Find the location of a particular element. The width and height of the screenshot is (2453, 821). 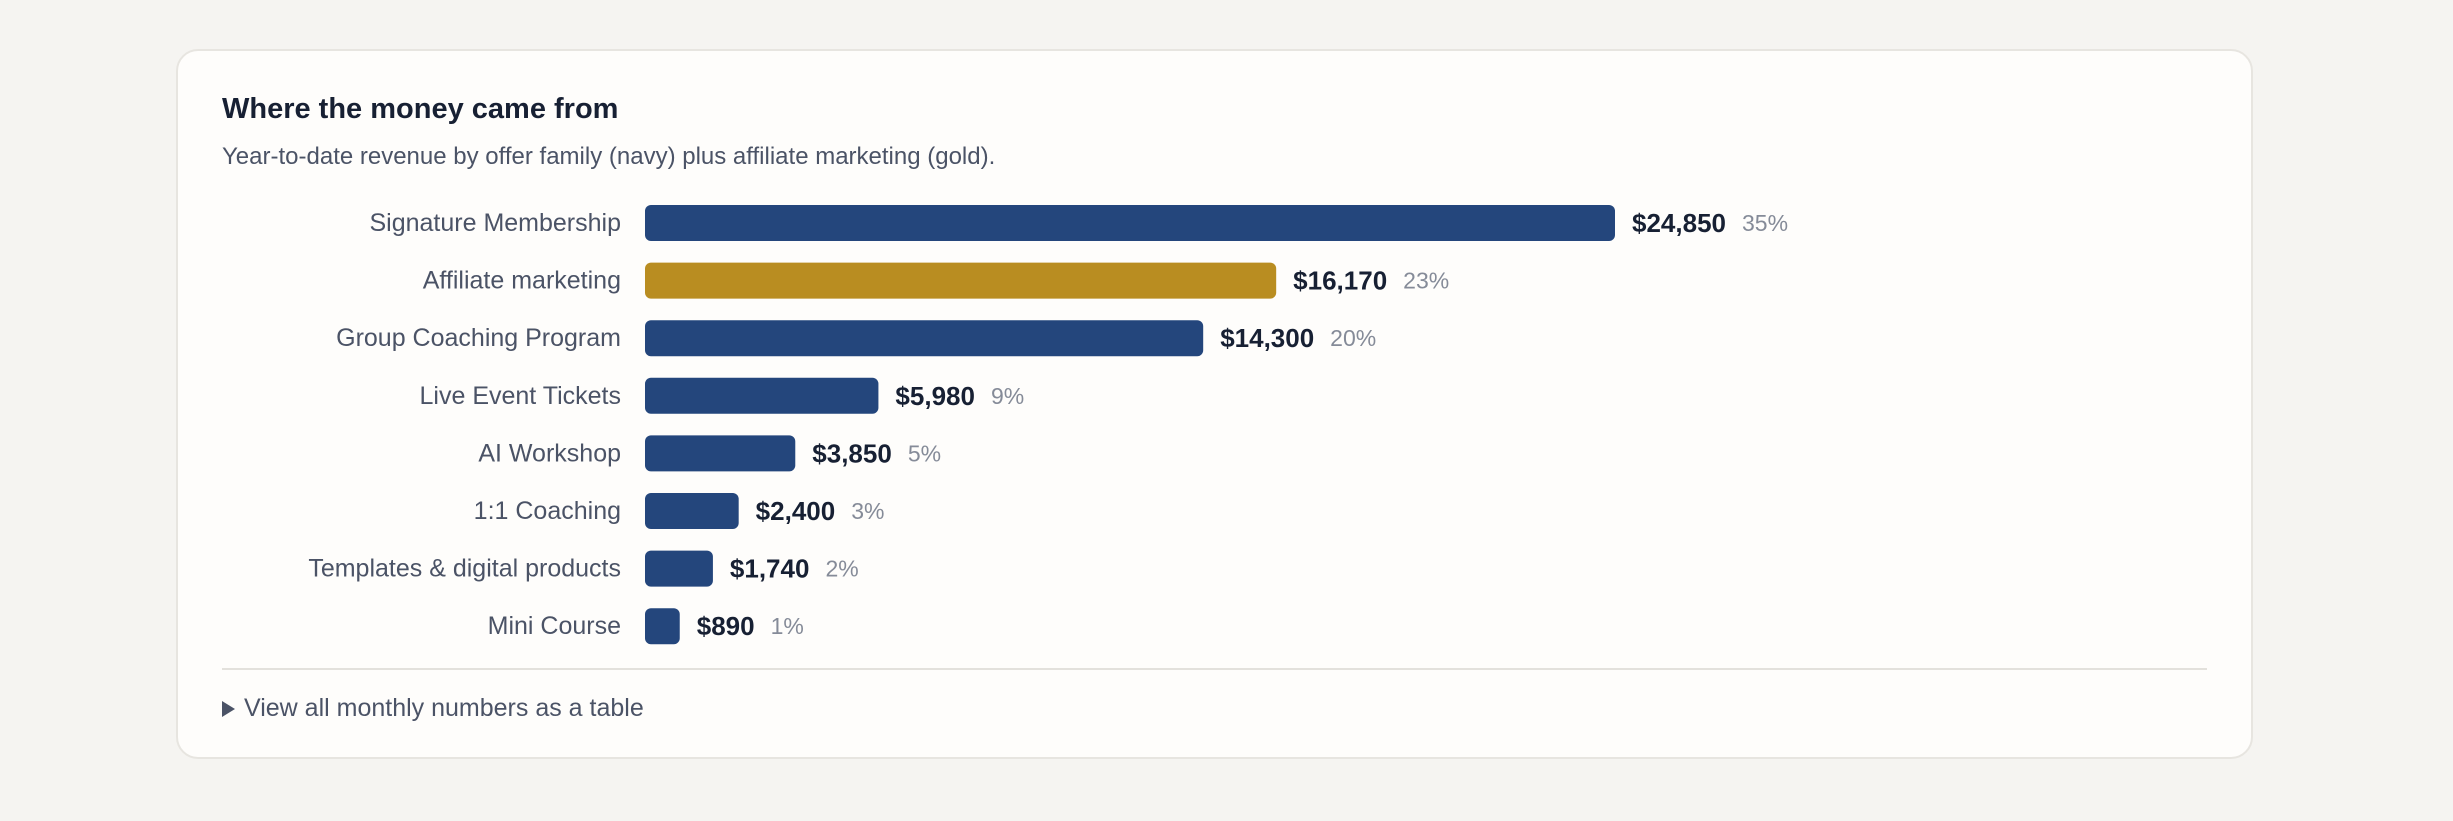

category-label: Mini Course is located at coordinates (554, 626).